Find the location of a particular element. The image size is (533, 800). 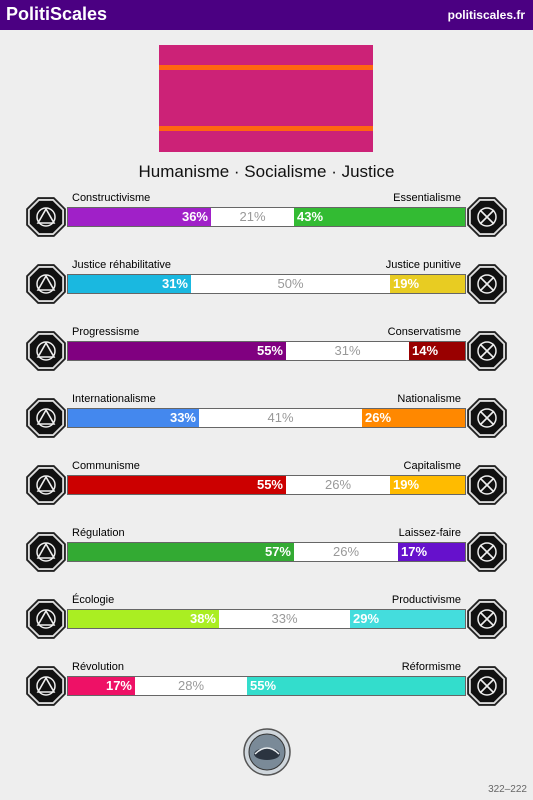

hammer-sickle-icon is located at coordinates (46, 485).